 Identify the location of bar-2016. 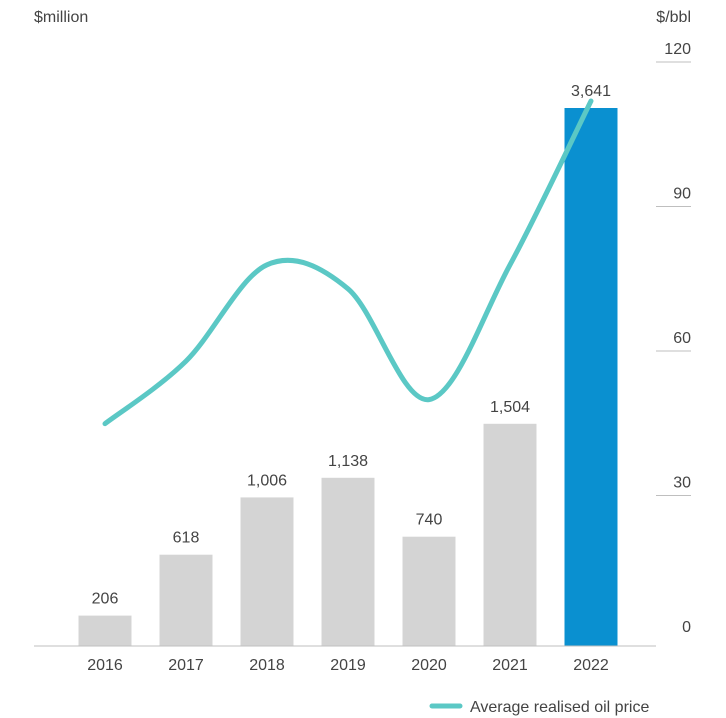
(105, 630).